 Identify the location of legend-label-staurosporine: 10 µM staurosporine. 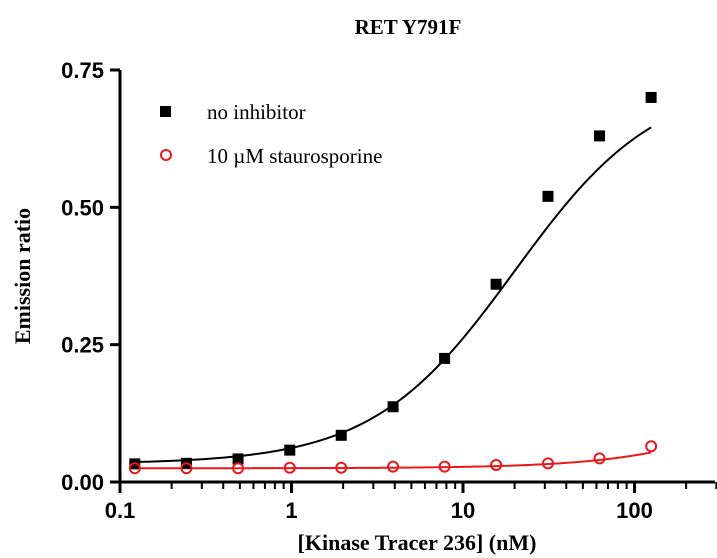
(294, 156).